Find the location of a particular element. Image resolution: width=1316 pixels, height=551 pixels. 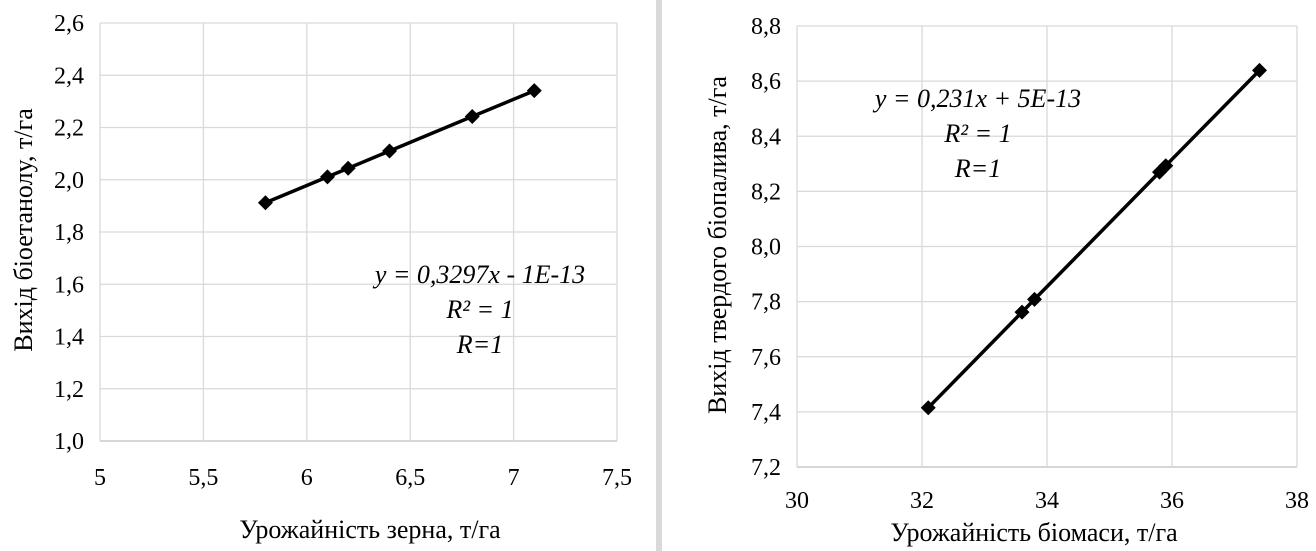

x-axis-label-right: Урожайність біомаси, т/га is located at coordinates (1034, 532).